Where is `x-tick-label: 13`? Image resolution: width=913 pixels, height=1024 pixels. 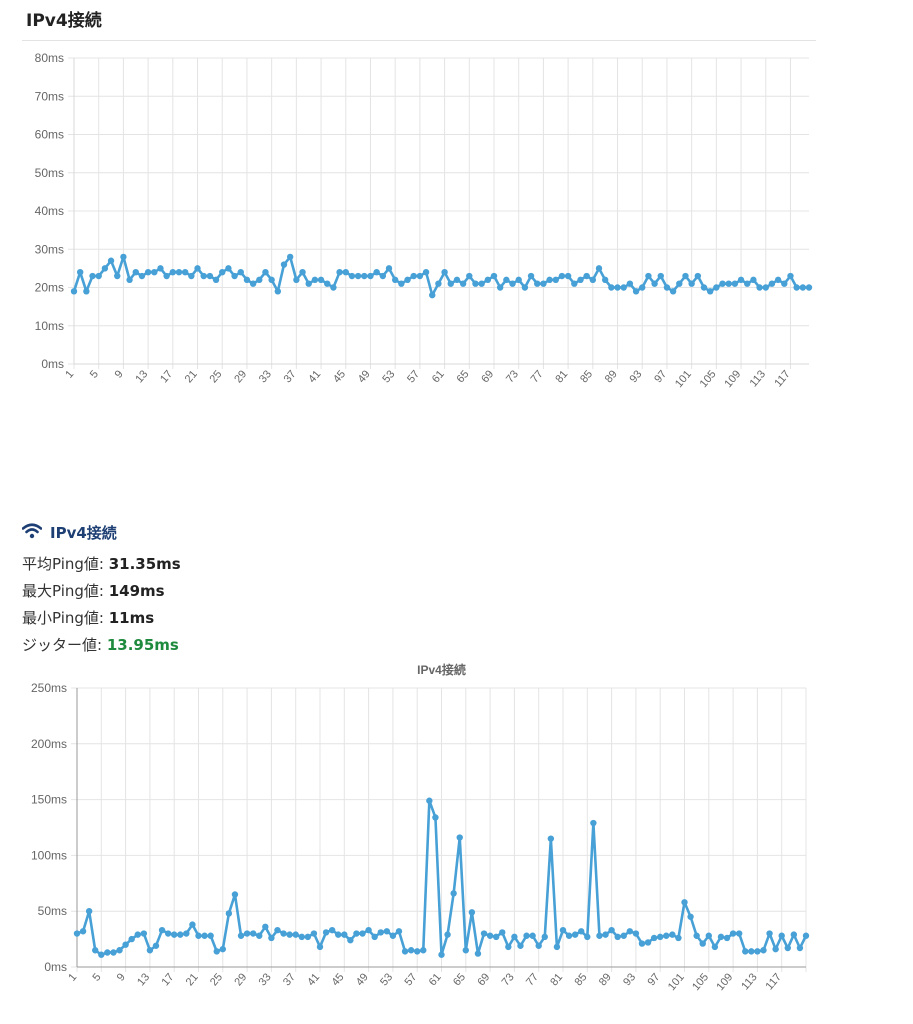
x-tick-label: 13 is located at coordinates (141, 376).